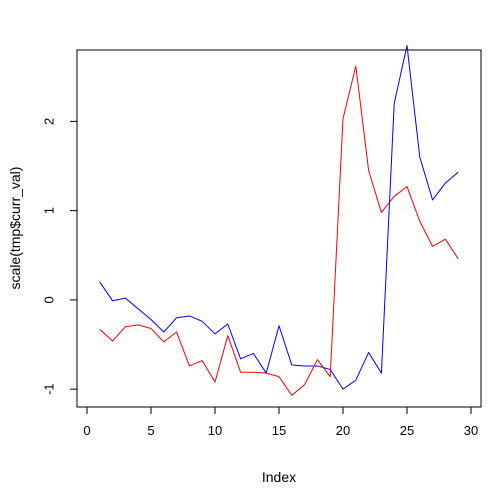 This screenshot has width=496, height=492. I want to click on x-tick-label: 5, so click(150, 430).